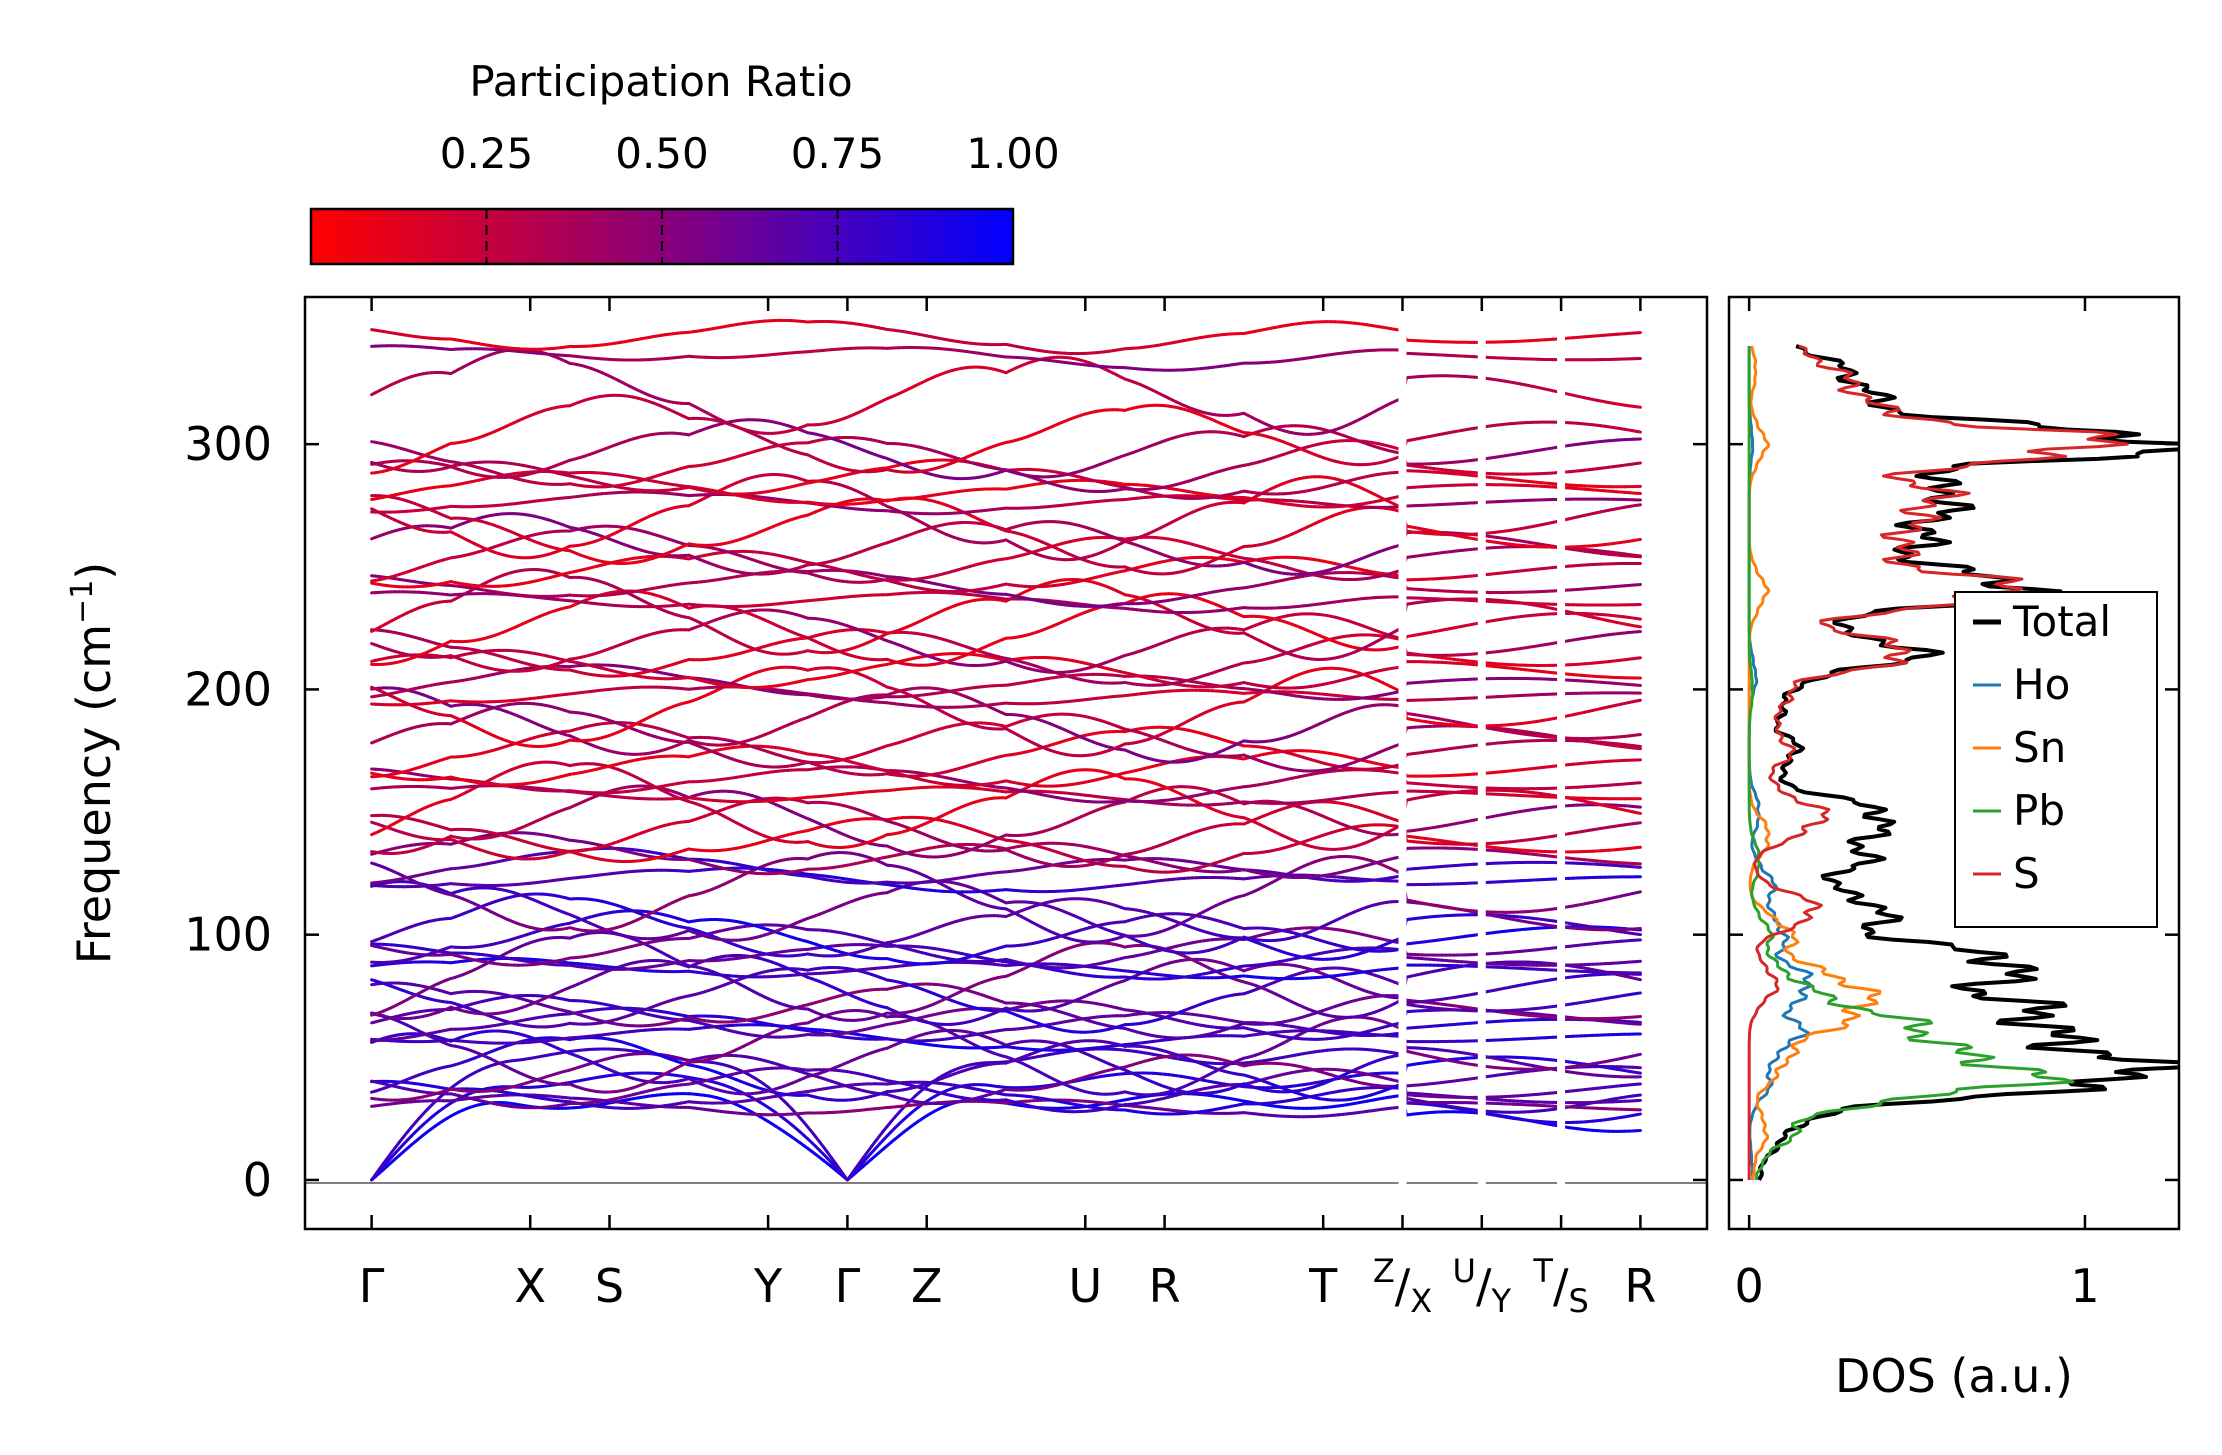 The height and width of the screenshot is (1455, 2222). I want to click on colorbar: Participation Ratio 0.25 0.50 0.75 1.00, so click(684, 161).